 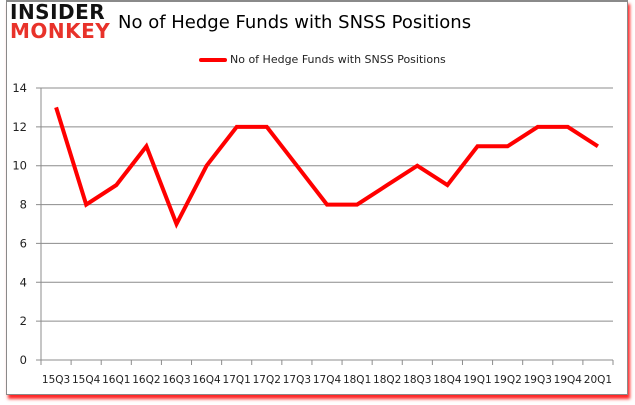 What do you see at coordinates (417, 380) in the screenshot?
I see `x-tick-label: 18Q3` at bounding box center [417, 380].